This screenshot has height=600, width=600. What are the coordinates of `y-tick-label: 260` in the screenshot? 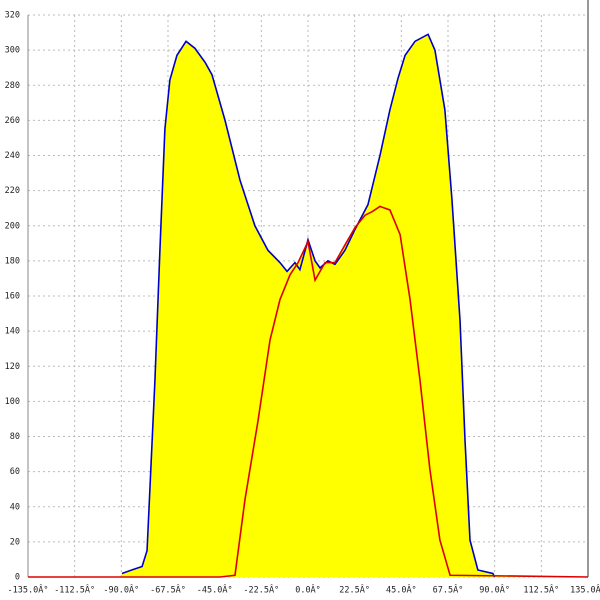 It's located at (12, 121).